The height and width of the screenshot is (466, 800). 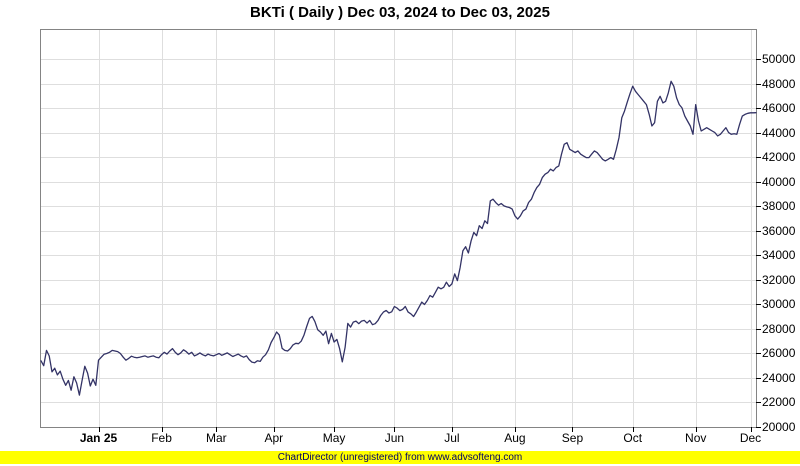 I want to click on x-axis-label: Oct, so click(x=633, y=438).